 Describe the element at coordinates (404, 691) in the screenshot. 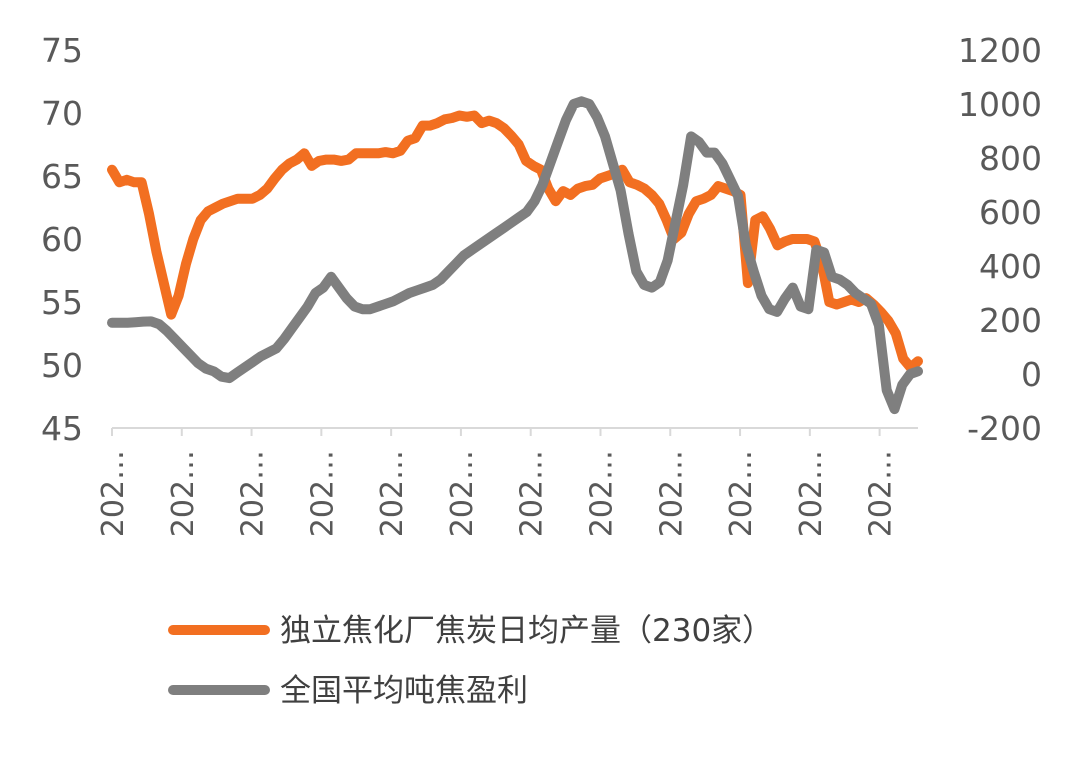

I see `legend-label-2: 全国平均吨焦盈利` at that location.